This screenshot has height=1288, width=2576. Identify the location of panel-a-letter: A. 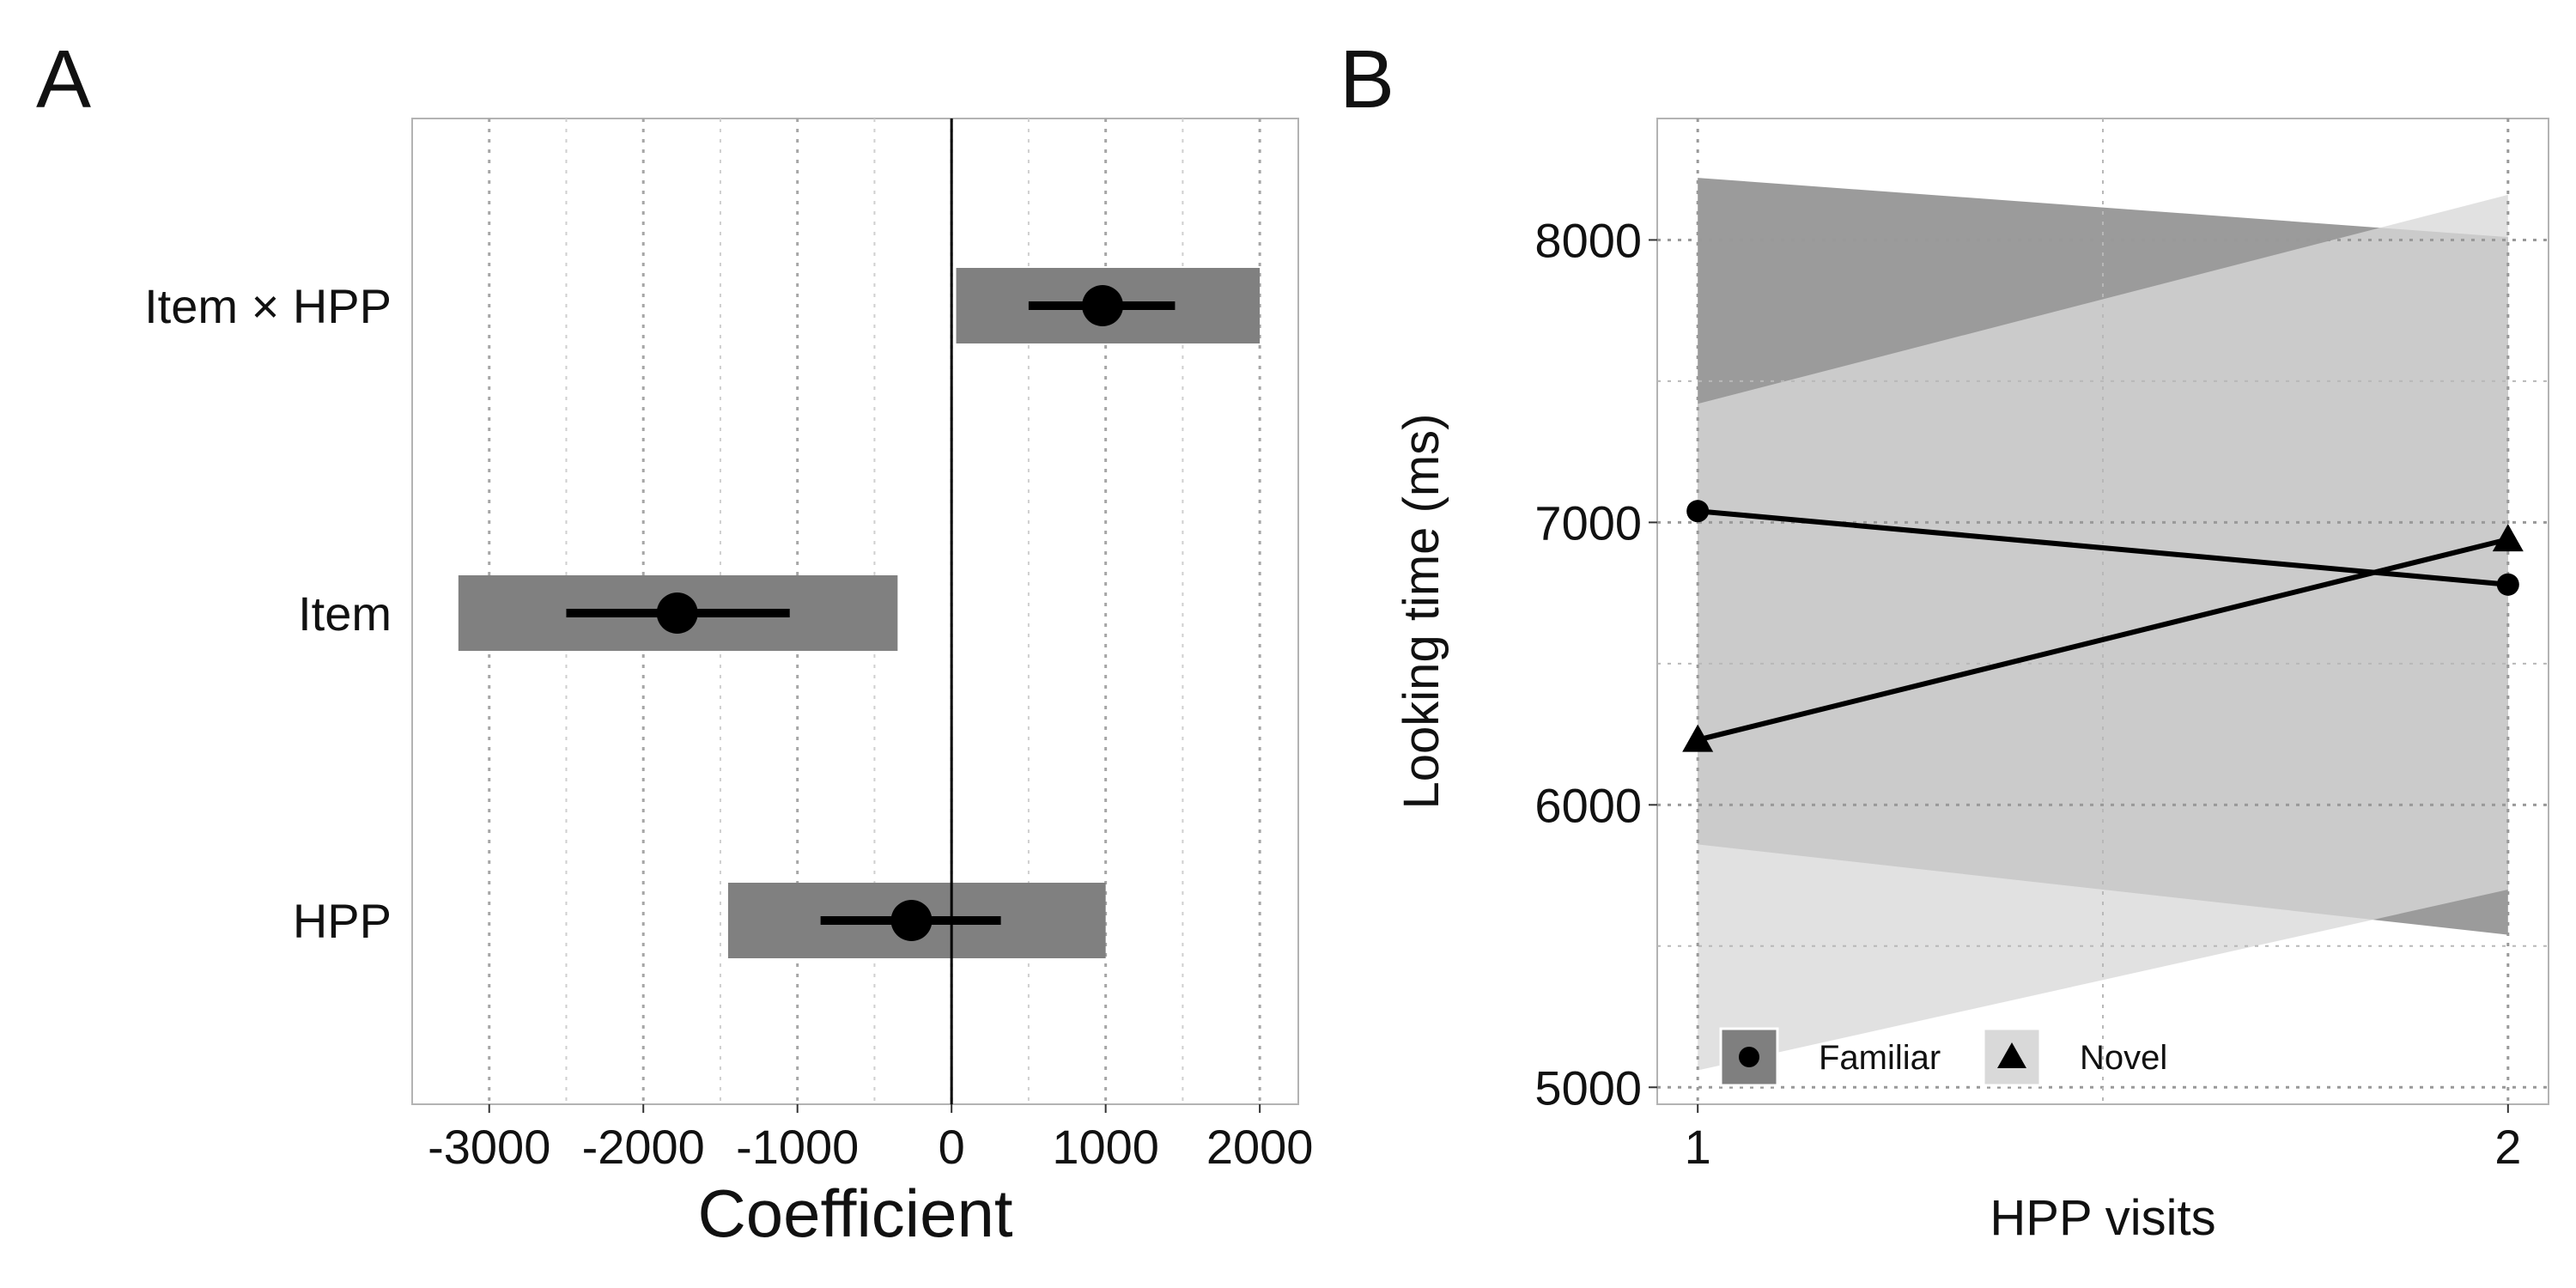
(64, 79).